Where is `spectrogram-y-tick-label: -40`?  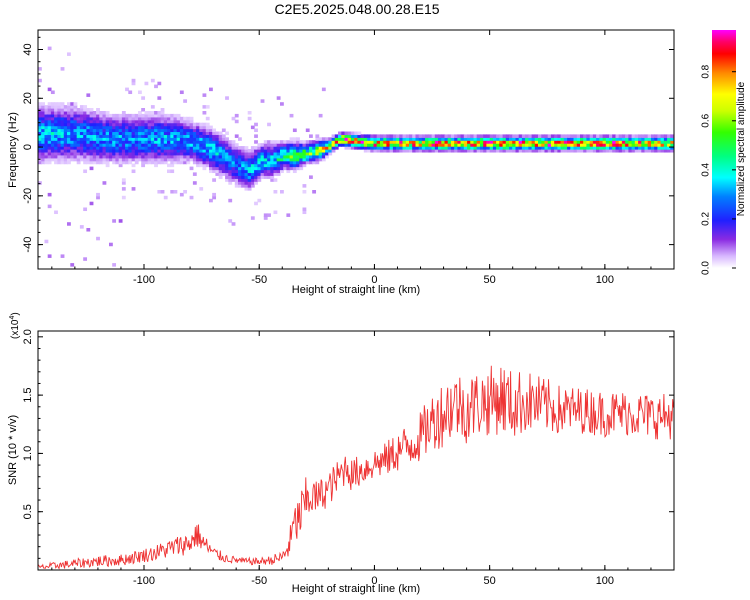 spectrogram-y-tick-label: -40 is located at coordinates (28, 245).